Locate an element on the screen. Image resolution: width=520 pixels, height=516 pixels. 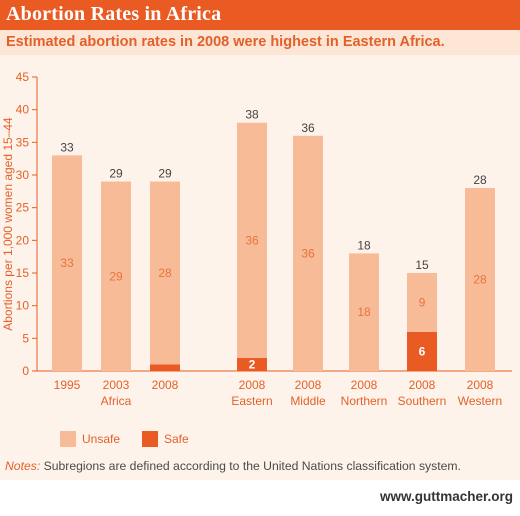
bar-label-unsafe: 33 is located at coordinates (67, 263).